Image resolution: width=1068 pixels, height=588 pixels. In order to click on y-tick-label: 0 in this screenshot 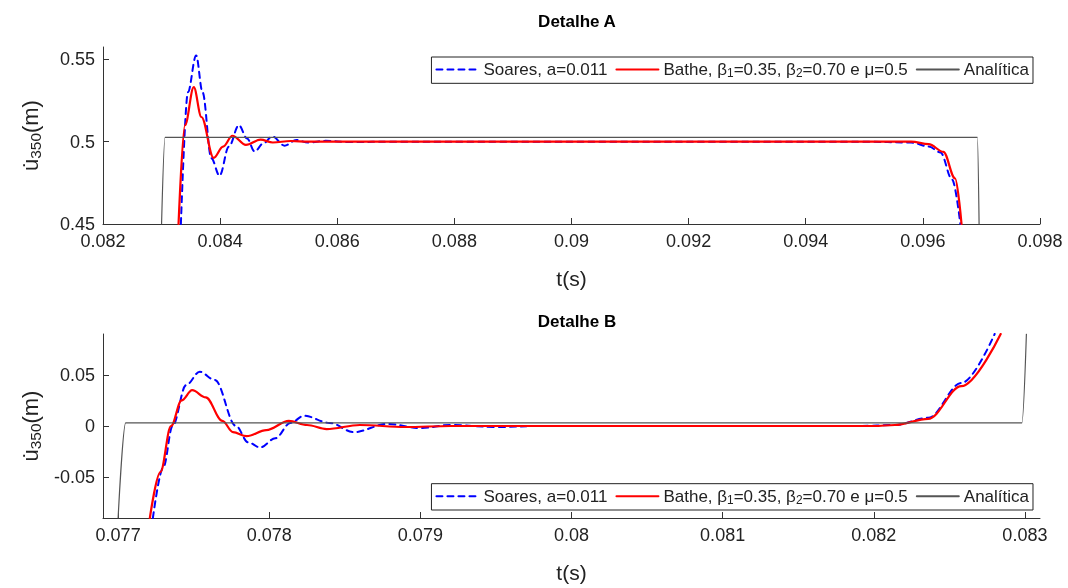, I will do `click(89, 426)`.